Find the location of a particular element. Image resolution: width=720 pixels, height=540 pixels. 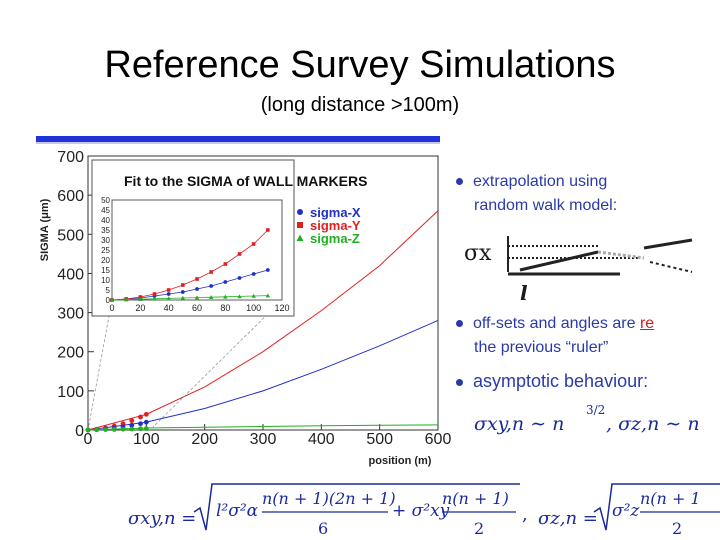

series-line-sigma-X is located at coordinates (263, 375).